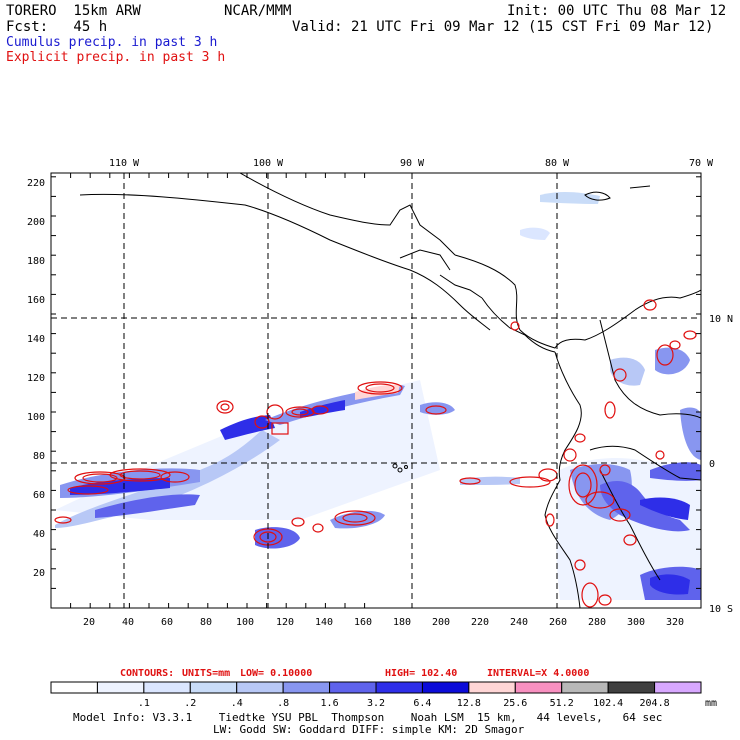 The height and width of the screenshot is (740, 740). I want to click on y-tick-label: 80, so click(39, 456).